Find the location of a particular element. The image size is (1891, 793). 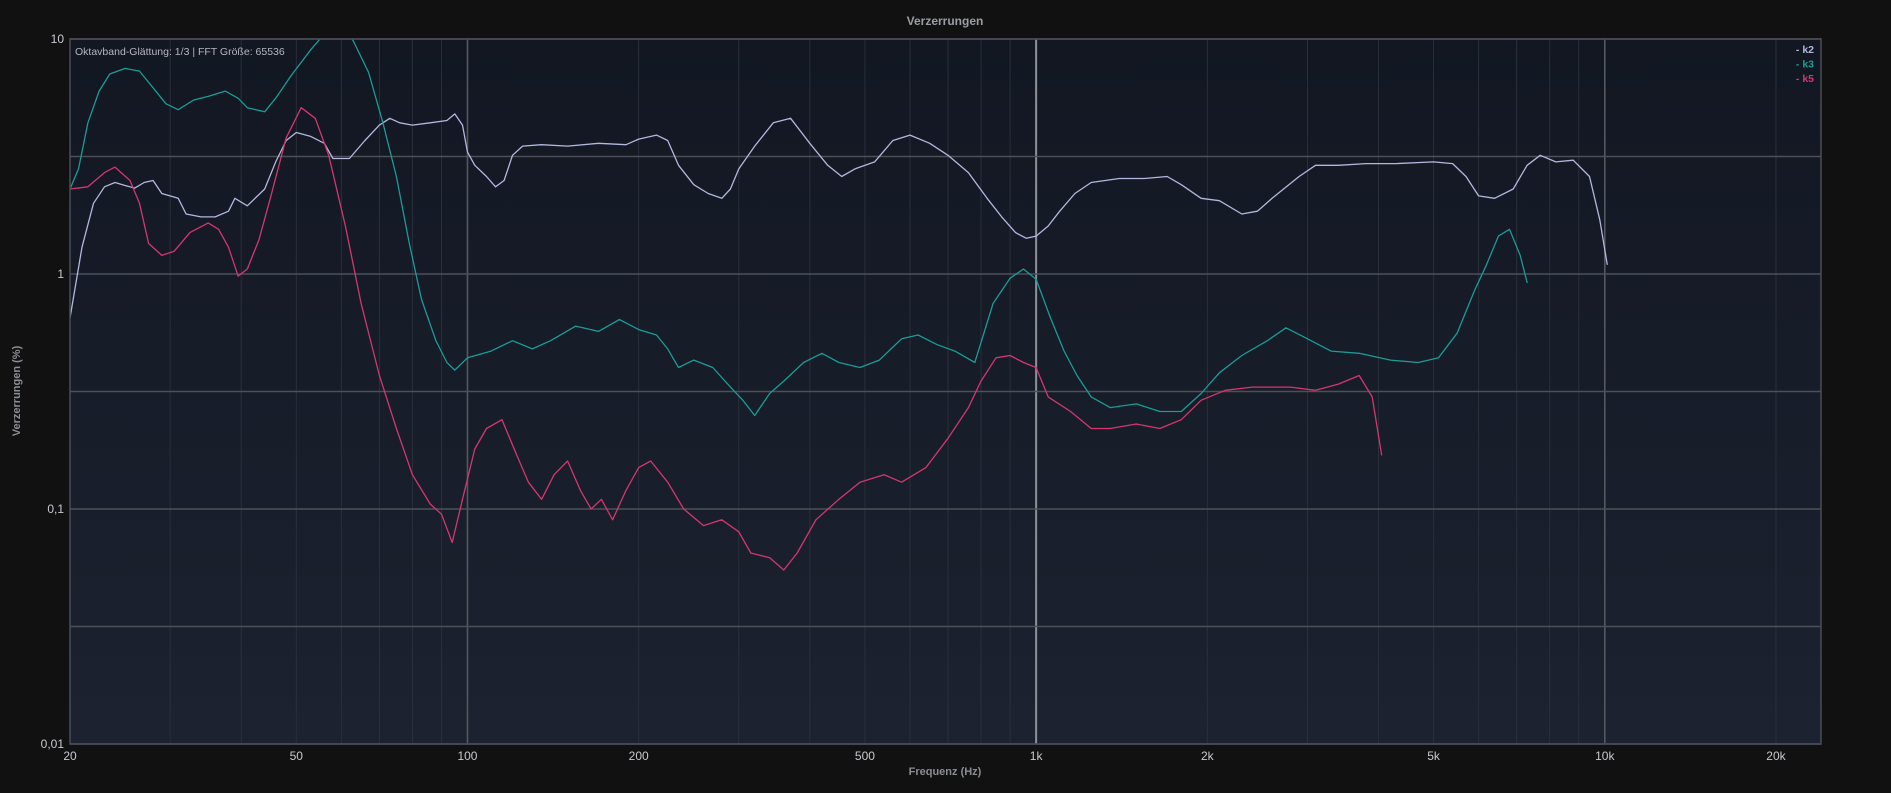

x-tick-label: 10k is located at coordinates (1605, 756).